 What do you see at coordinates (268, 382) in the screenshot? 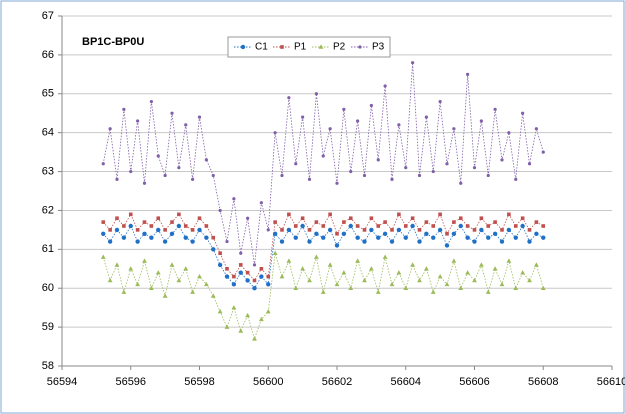
I see `x-tick-label: 56600` at bounding box center [268, 382].